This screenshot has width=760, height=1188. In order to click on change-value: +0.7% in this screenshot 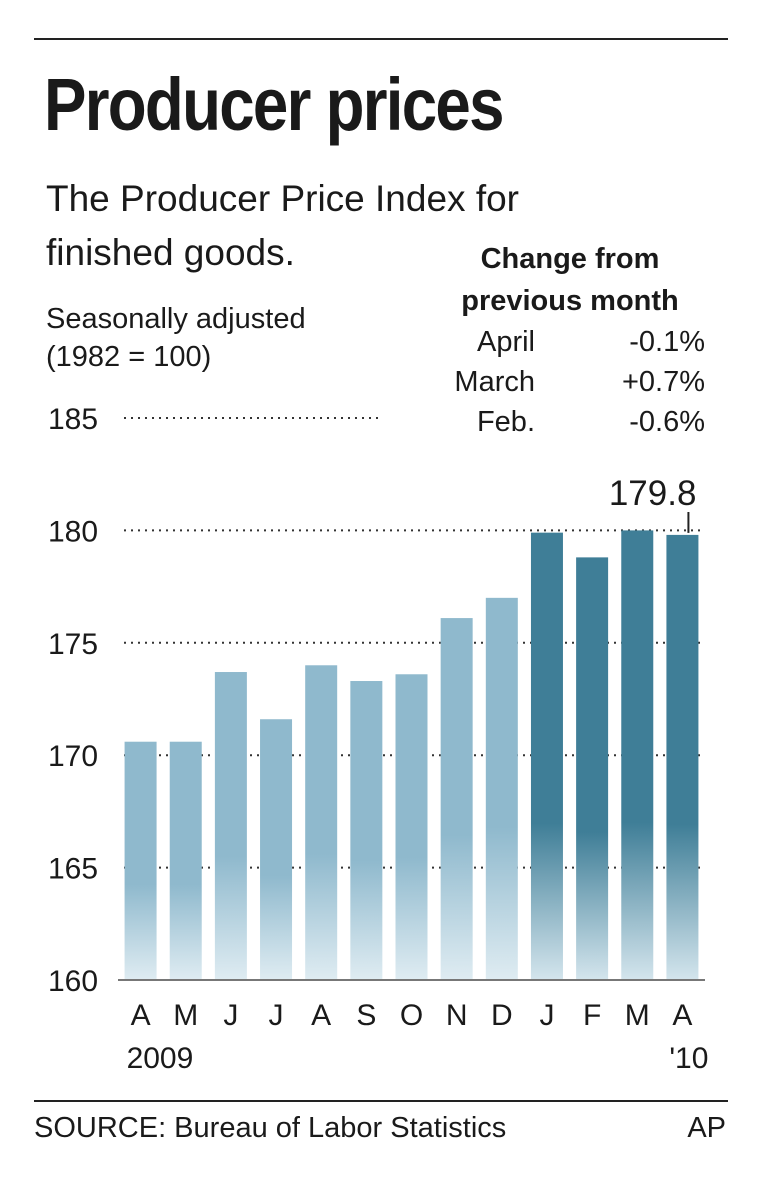, I will do `click(663, 382)`.